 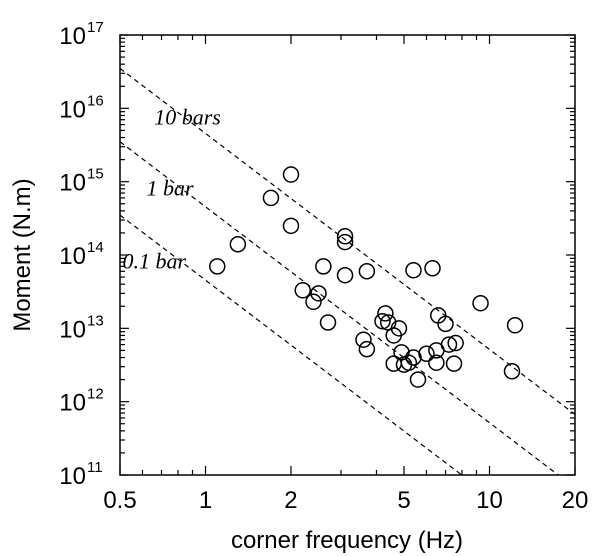 What do you see at coordinates (95, 100) in the screenshot?
I see `y-tick-exponent: 16` at bounding box center [95, 100].